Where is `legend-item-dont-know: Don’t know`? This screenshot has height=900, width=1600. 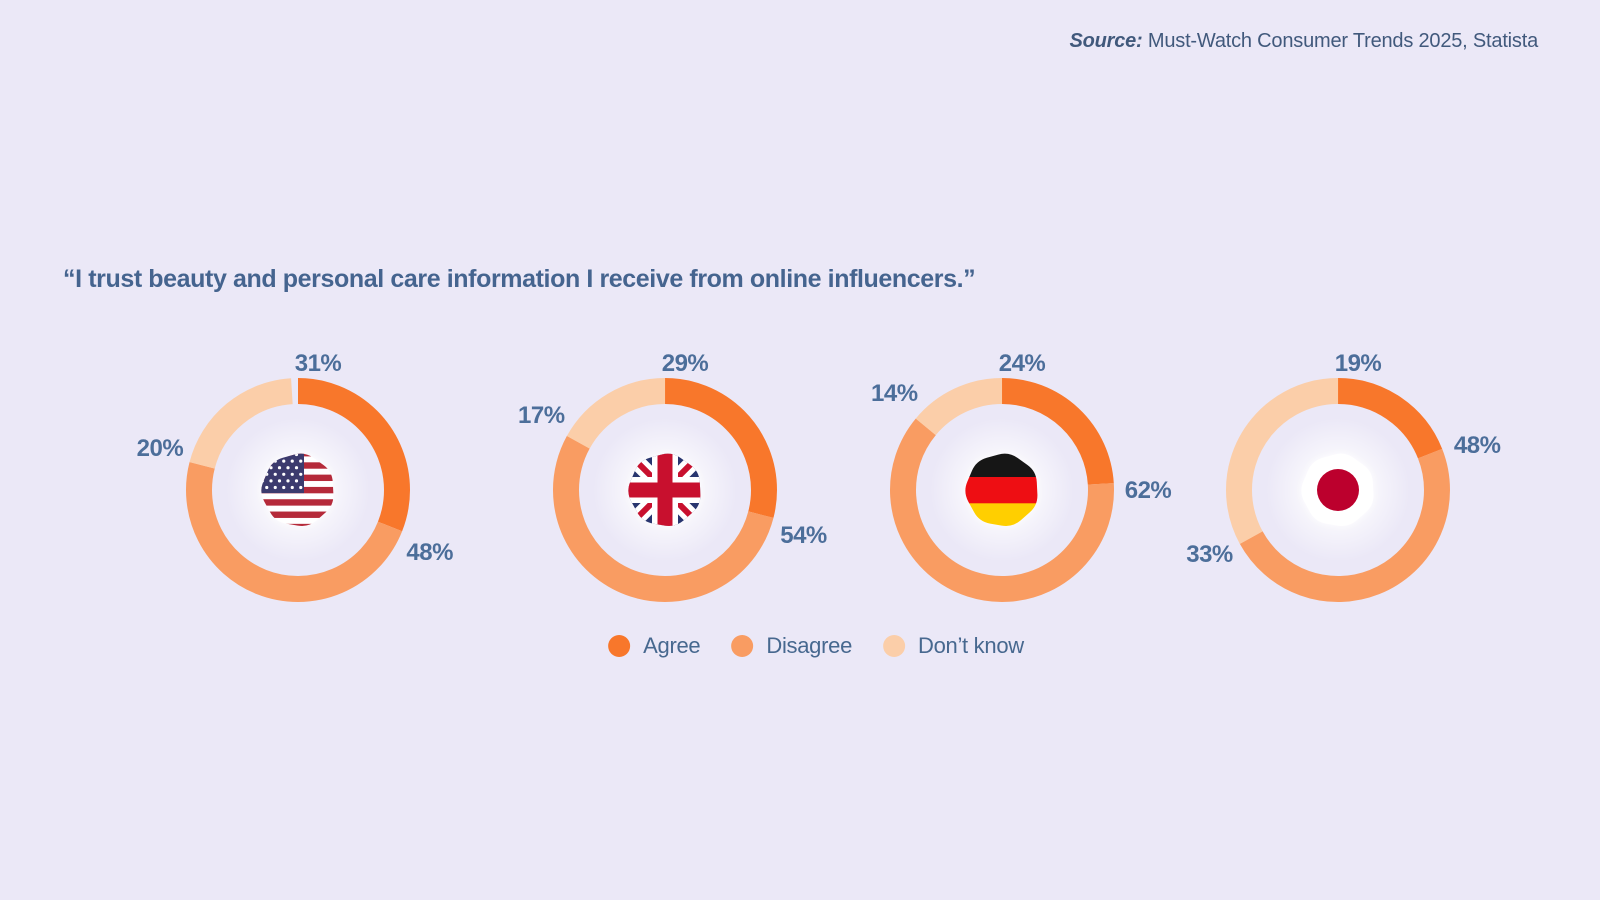 legend-item-dont-know: Don’t know is located at coordinates (953, 646).